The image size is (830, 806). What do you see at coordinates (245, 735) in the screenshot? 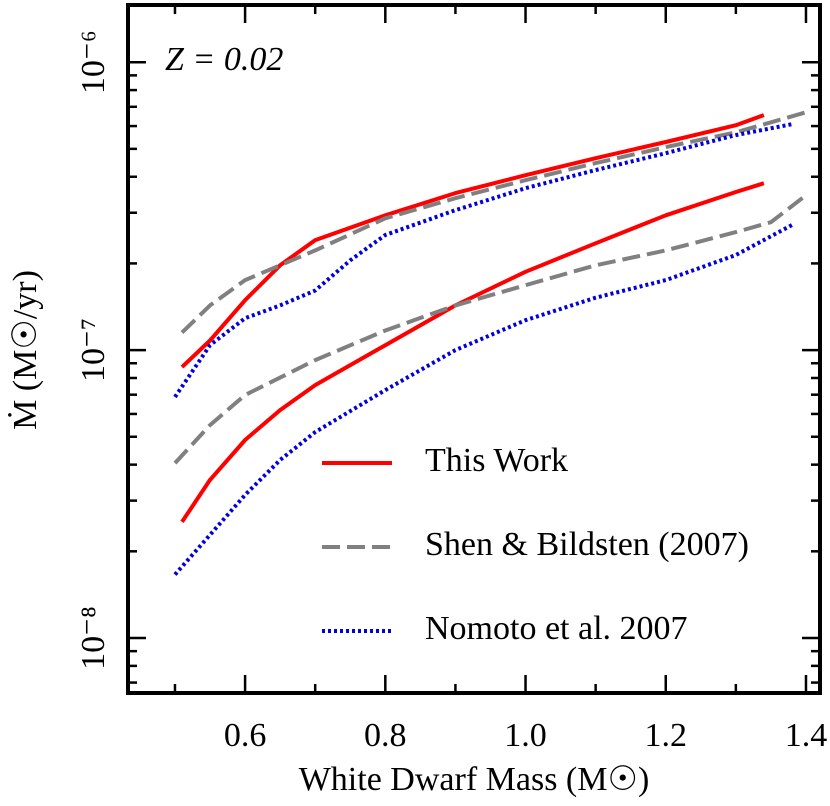
I see `x-tick-label: 0.6` at bounding box center [245, 735].